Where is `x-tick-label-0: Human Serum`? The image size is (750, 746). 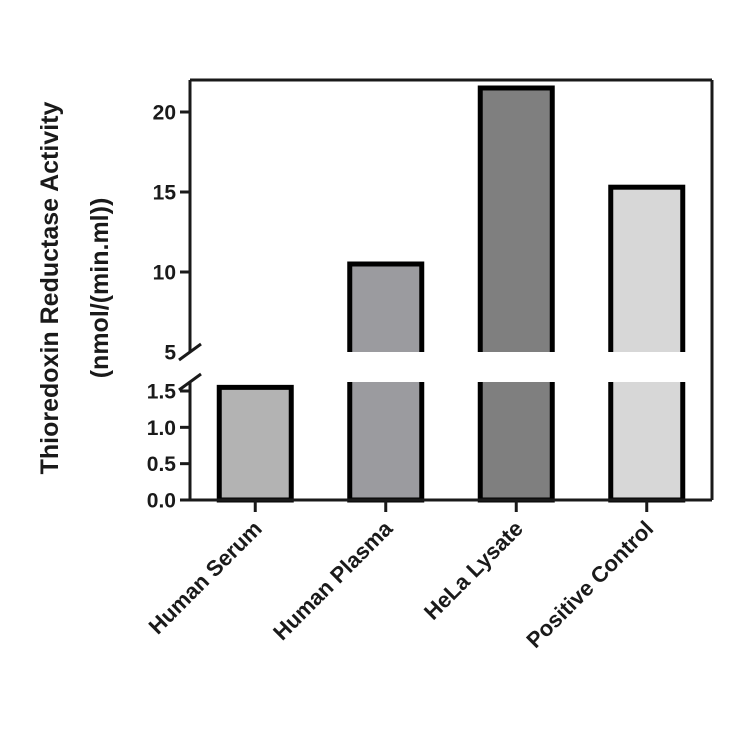
x-tick-label-0: Human Serum is located at coordinates (205, 577).